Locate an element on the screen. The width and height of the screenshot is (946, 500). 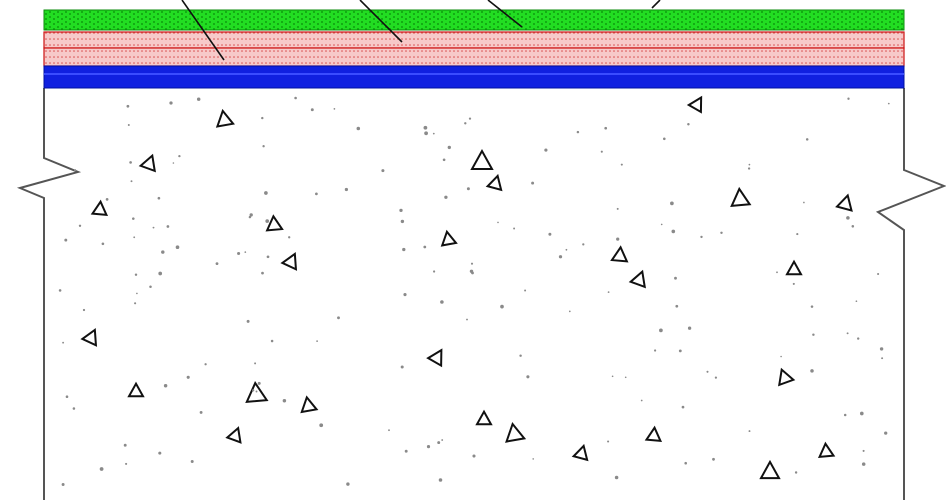
slab-left-edge is located at coordinates (49, 294).